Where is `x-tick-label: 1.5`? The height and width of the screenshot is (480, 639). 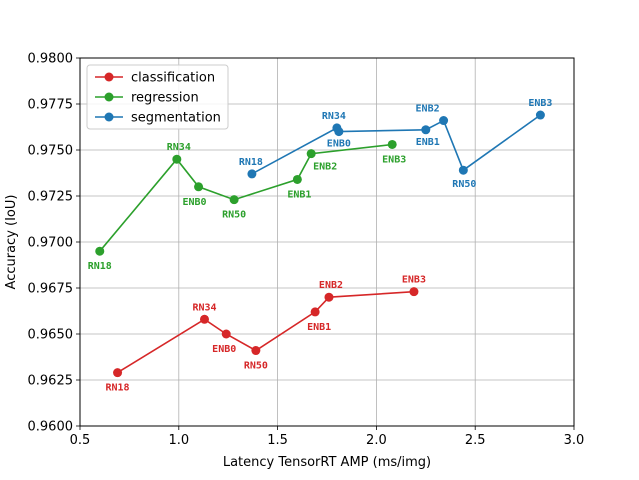
x-tick-label: 1.5 is located at coordinates (277, 440).